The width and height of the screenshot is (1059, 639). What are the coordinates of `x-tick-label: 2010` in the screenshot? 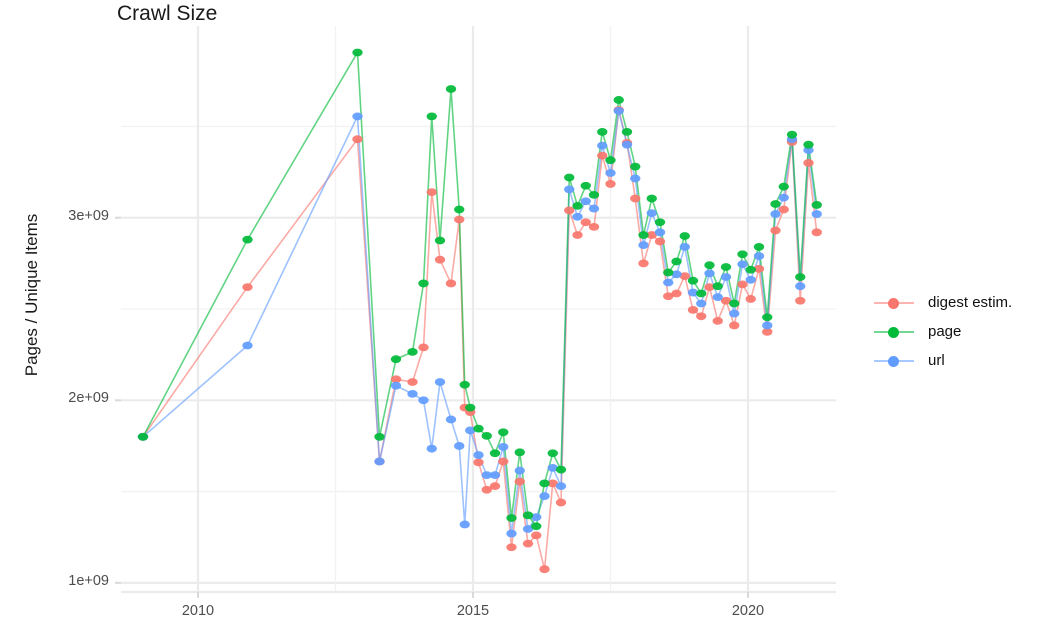 It's located at (198, 611).